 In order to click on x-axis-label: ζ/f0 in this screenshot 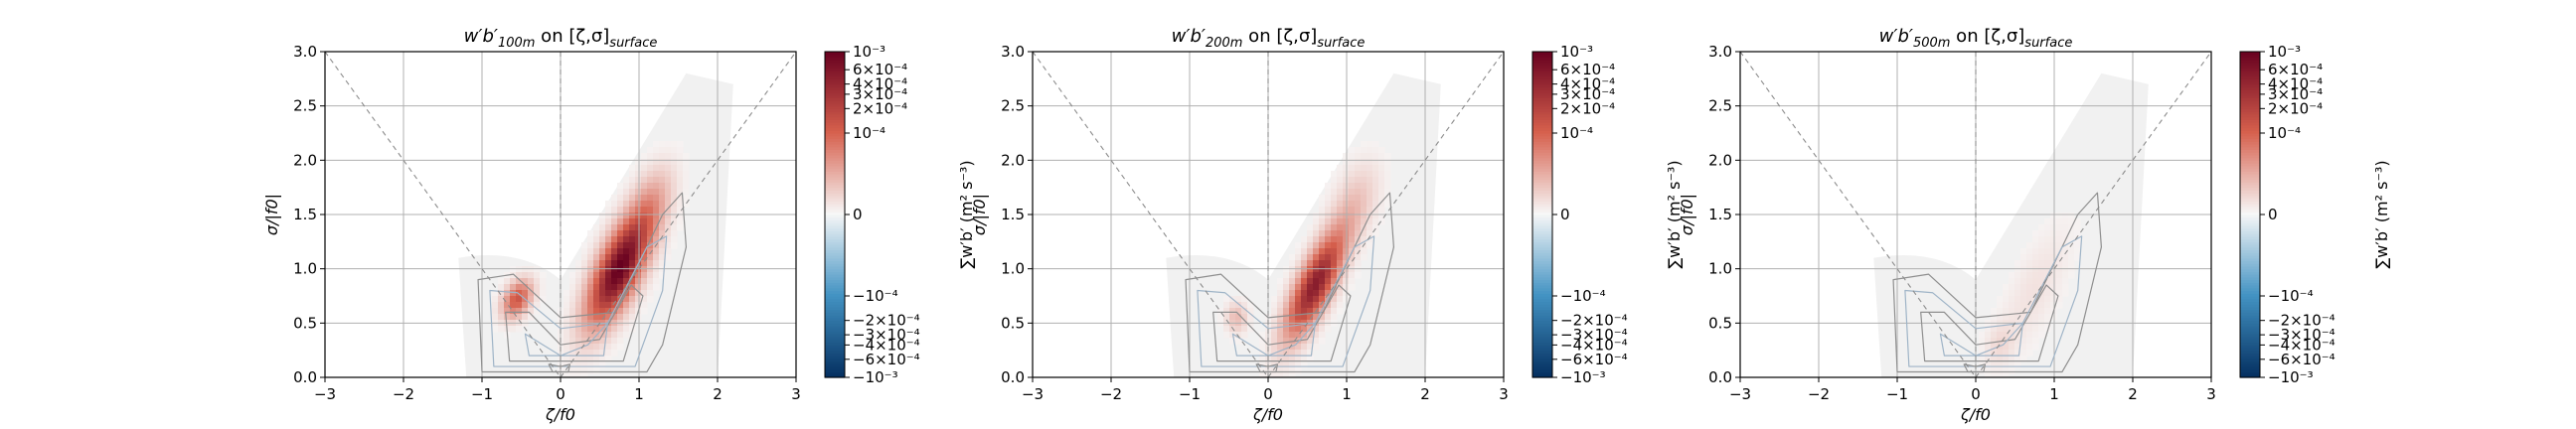, I will do `click(560, 415)`.